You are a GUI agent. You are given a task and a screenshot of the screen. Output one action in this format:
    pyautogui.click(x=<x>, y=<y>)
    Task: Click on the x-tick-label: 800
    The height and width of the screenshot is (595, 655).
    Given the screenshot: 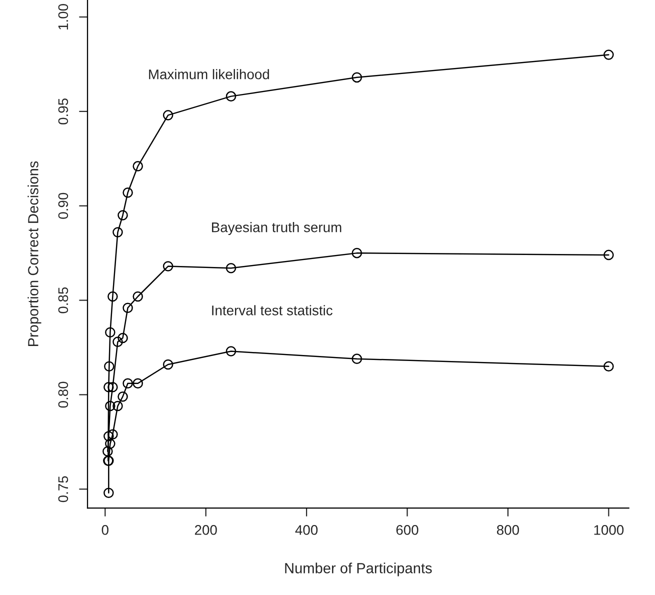 What is the action you would take?
    pyautogui.click(x=507, y=530)
    